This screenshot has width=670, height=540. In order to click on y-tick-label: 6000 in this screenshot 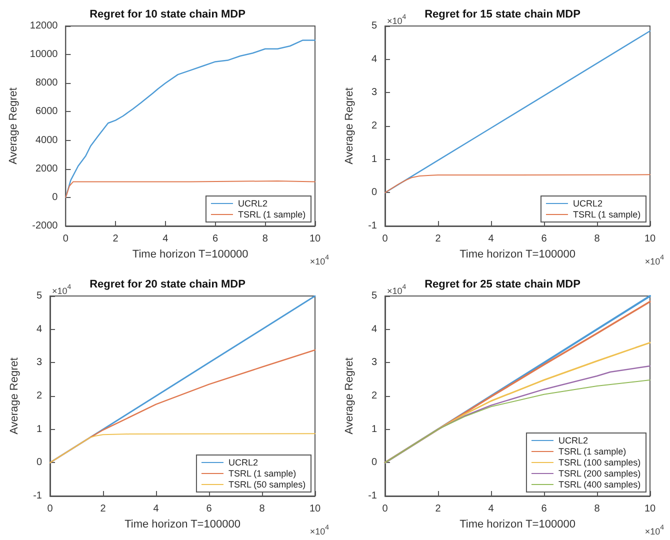, I will do `click(46, 112)`.